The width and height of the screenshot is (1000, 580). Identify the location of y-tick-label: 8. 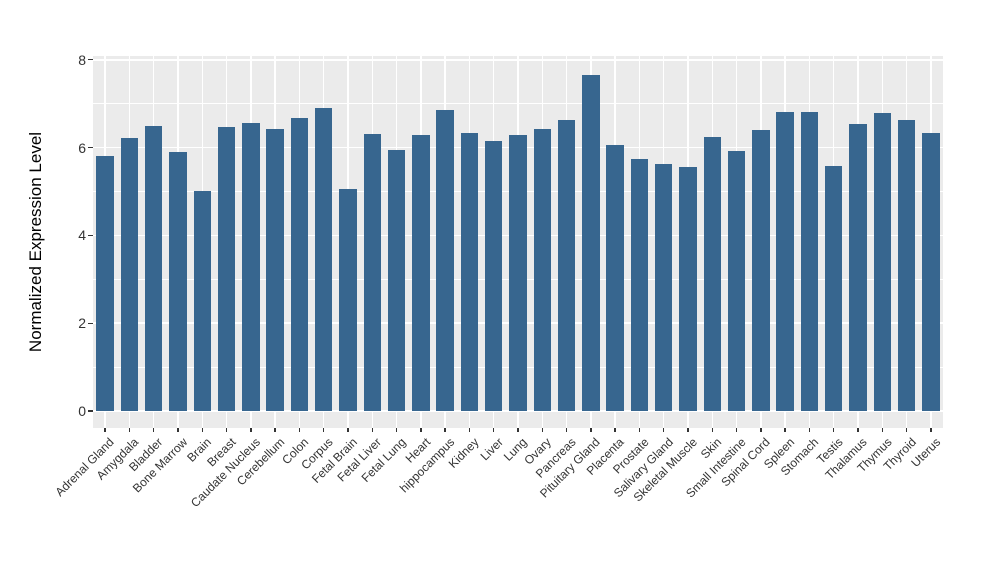
(82, 59).